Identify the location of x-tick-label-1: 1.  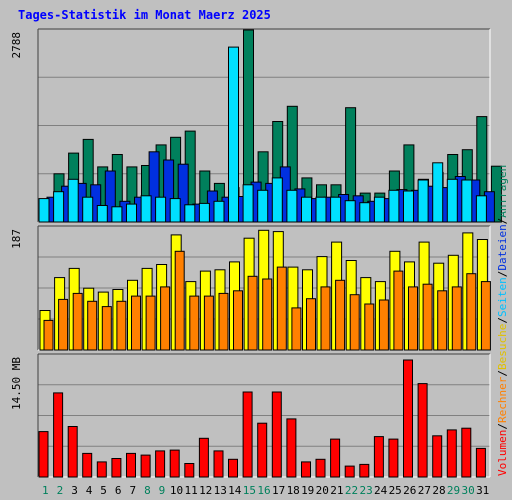
(45, 490).